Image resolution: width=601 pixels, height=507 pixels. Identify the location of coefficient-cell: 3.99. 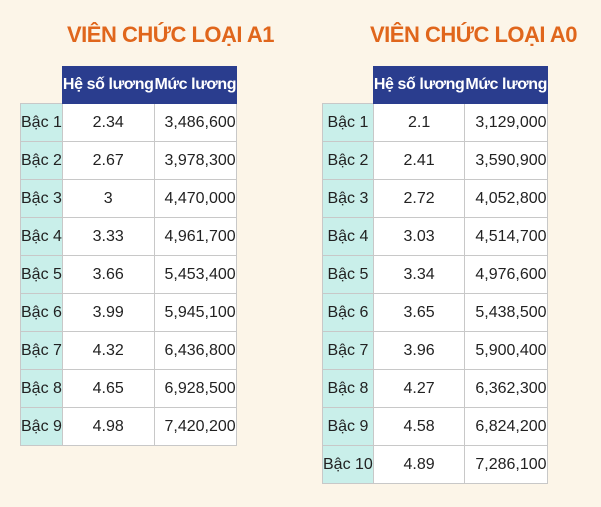
(108, 312).